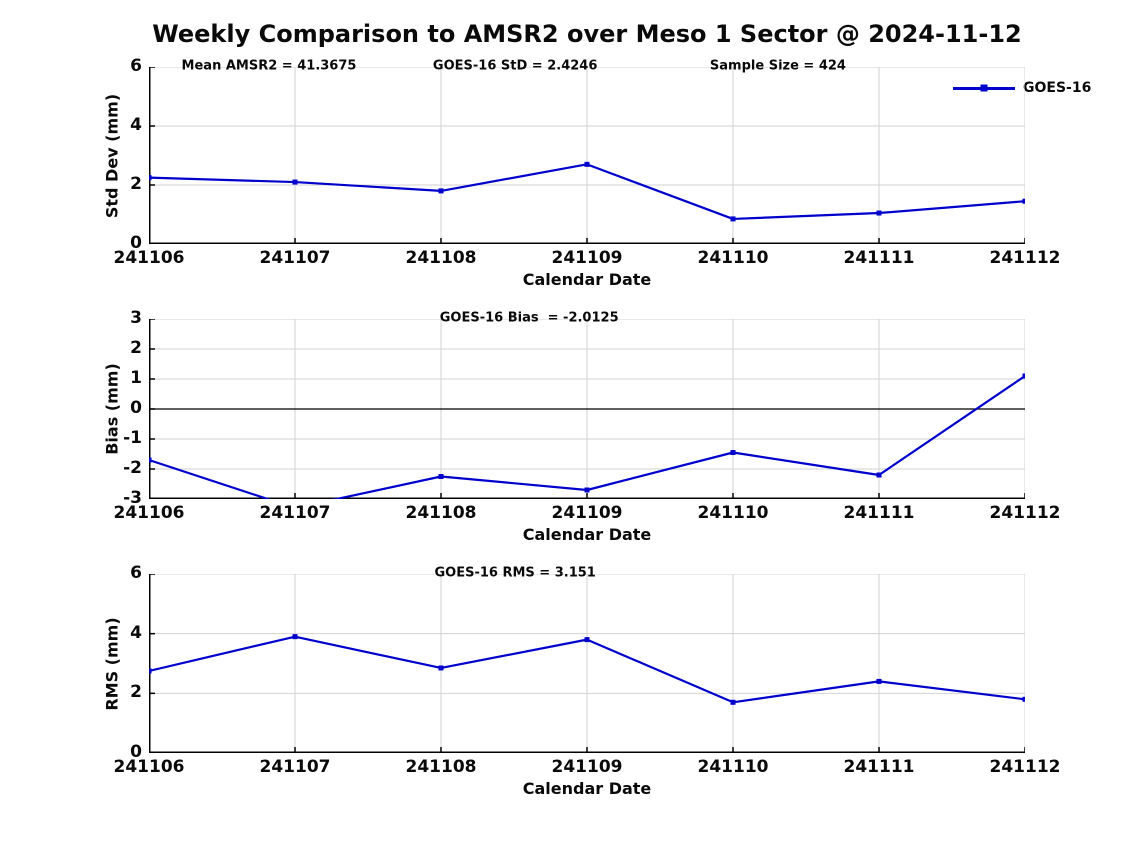 Image resolution: width=1135 pixels, height=851 pixels. I want to click on legend-label: GOES-16, so click(1057, 88).